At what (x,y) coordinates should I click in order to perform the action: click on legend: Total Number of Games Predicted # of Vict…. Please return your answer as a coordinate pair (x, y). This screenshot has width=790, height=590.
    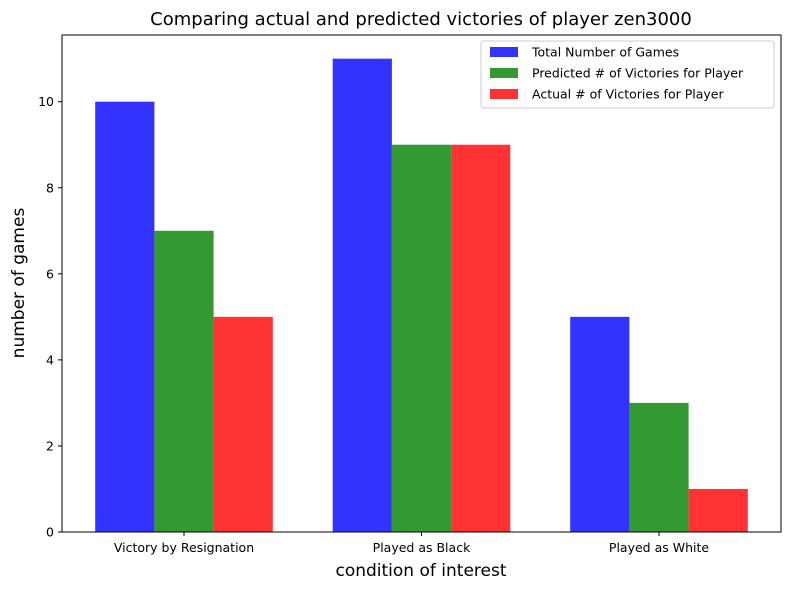
    Looking at the image, I should click on (627, 74).